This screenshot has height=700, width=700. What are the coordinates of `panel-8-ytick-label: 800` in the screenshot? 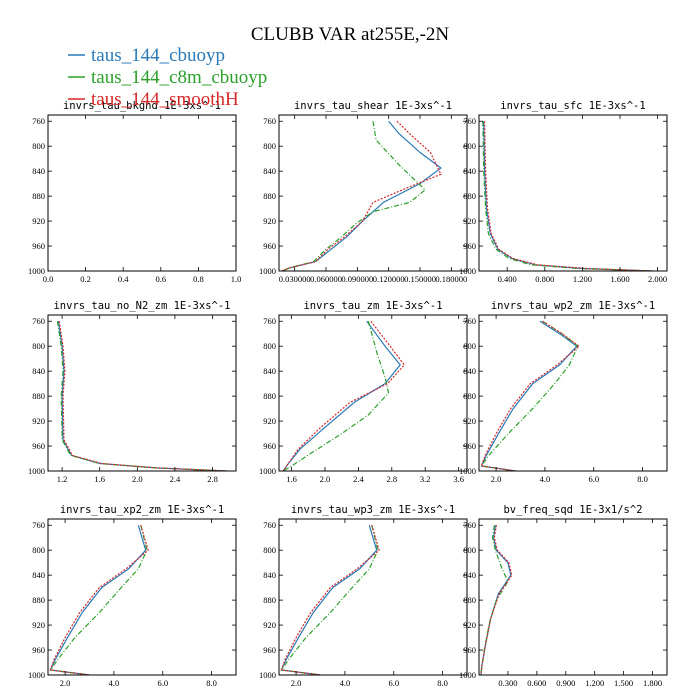 It's located at (269, 550).